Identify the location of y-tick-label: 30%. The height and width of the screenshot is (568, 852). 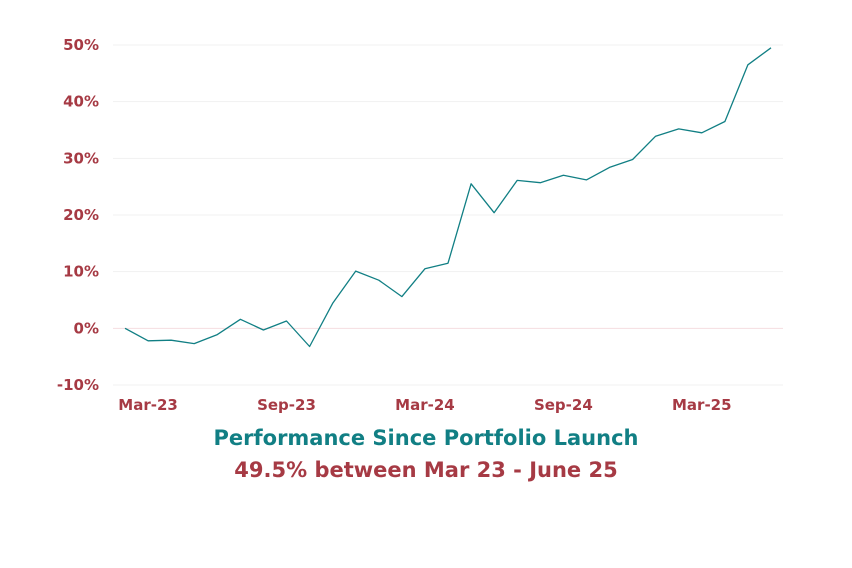
(81, 158).